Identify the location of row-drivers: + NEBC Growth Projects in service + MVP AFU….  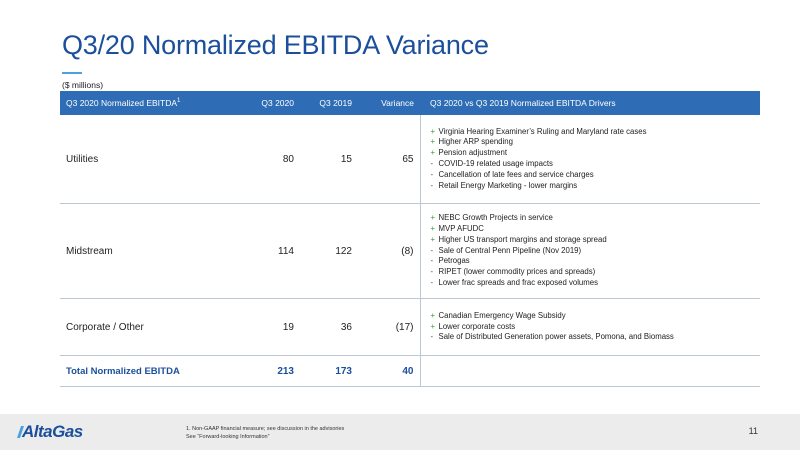
(589, 251).